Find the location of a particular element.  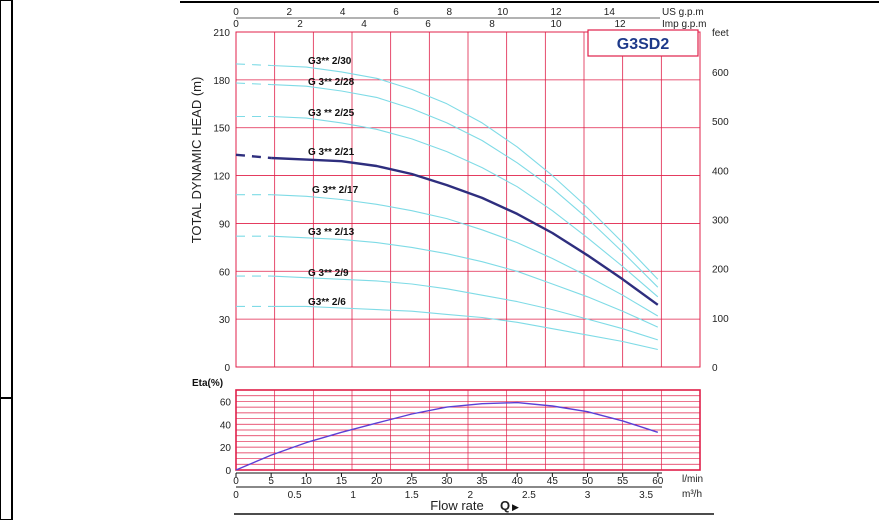

feet-tick-label: 200 is located at coordinates (720, 270).